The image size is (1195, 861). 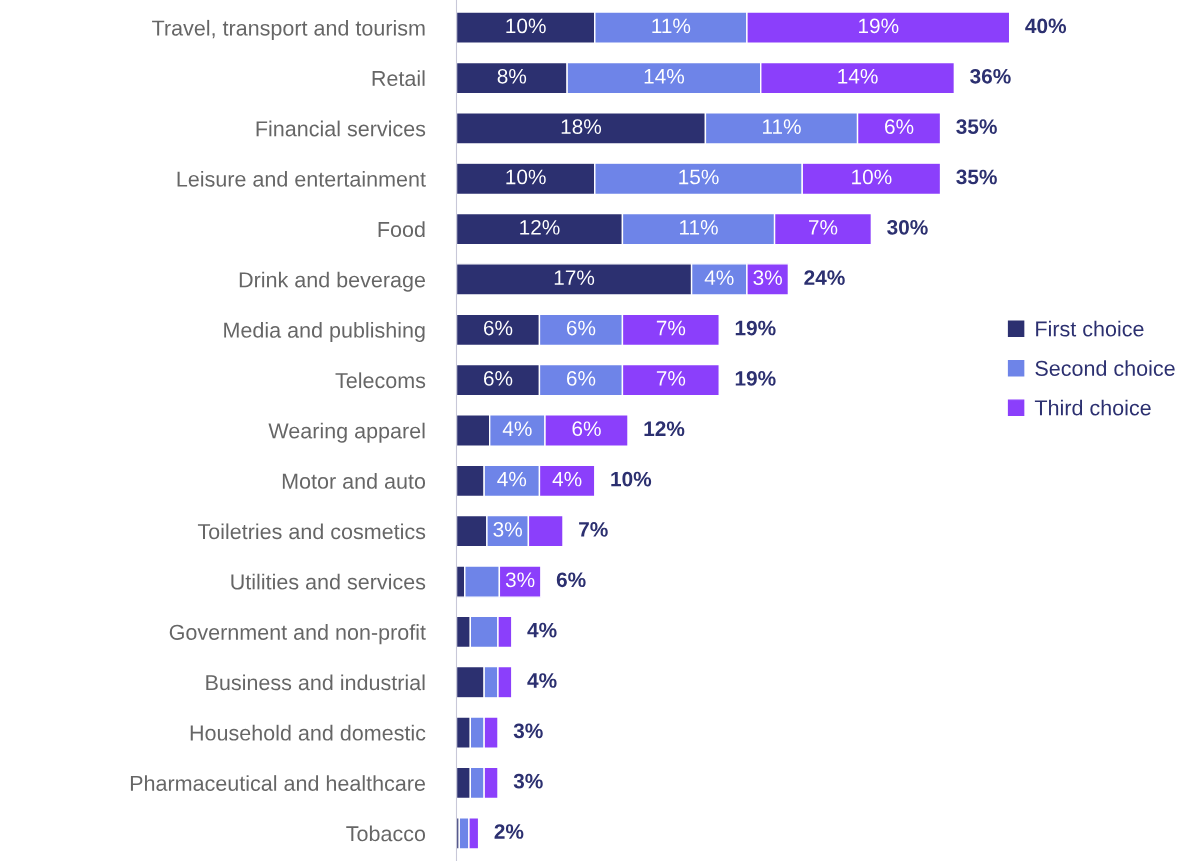 I want to click on y-tick-label: Wearing apparel, so click(x=346, y=432).